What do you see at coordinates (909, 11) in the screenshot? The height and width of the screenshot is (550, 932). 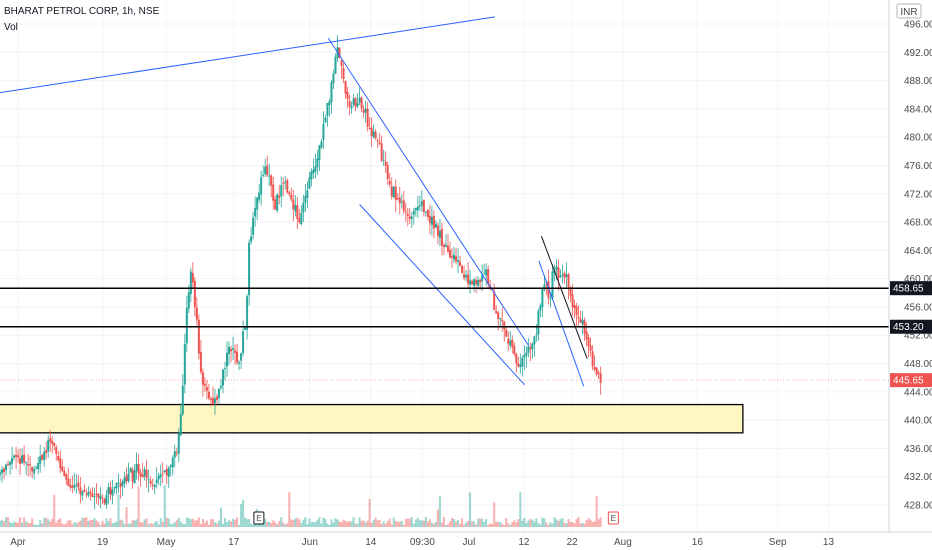 I see `currency-badge: INR` at bounding box center [909, 11].